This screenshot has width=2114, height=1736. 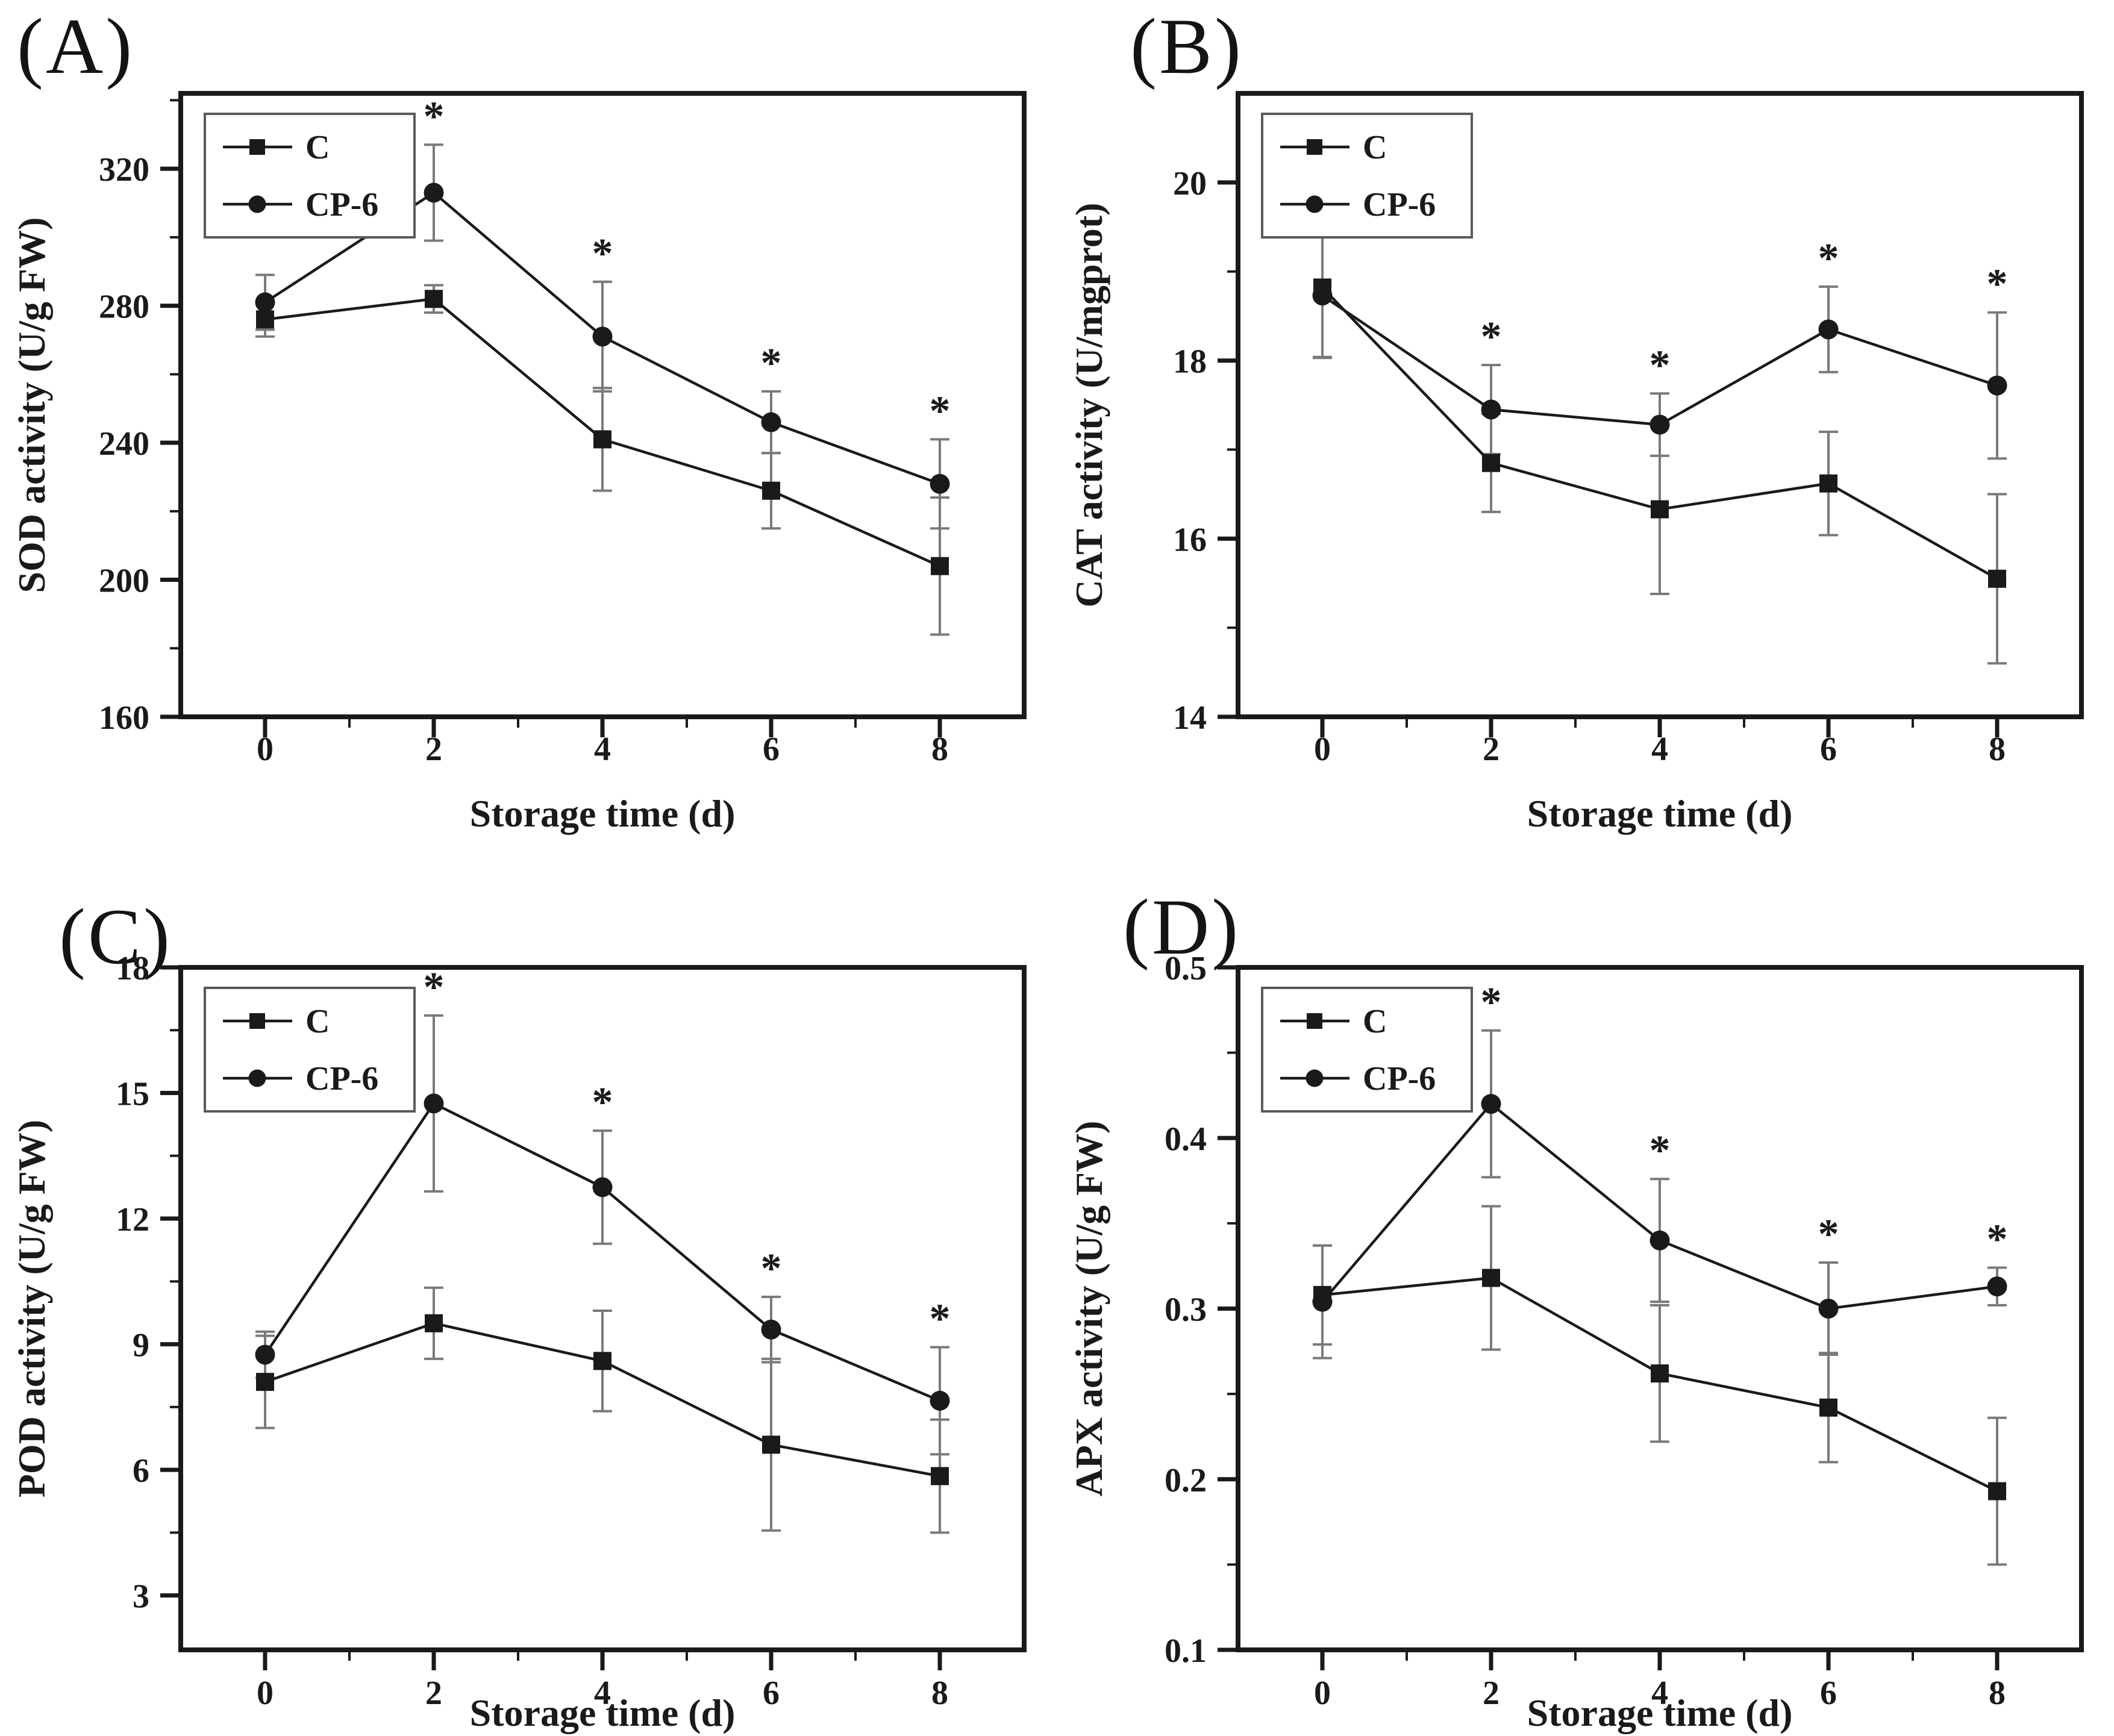 I want to click on error-bars, so click(x=1660, y=441).